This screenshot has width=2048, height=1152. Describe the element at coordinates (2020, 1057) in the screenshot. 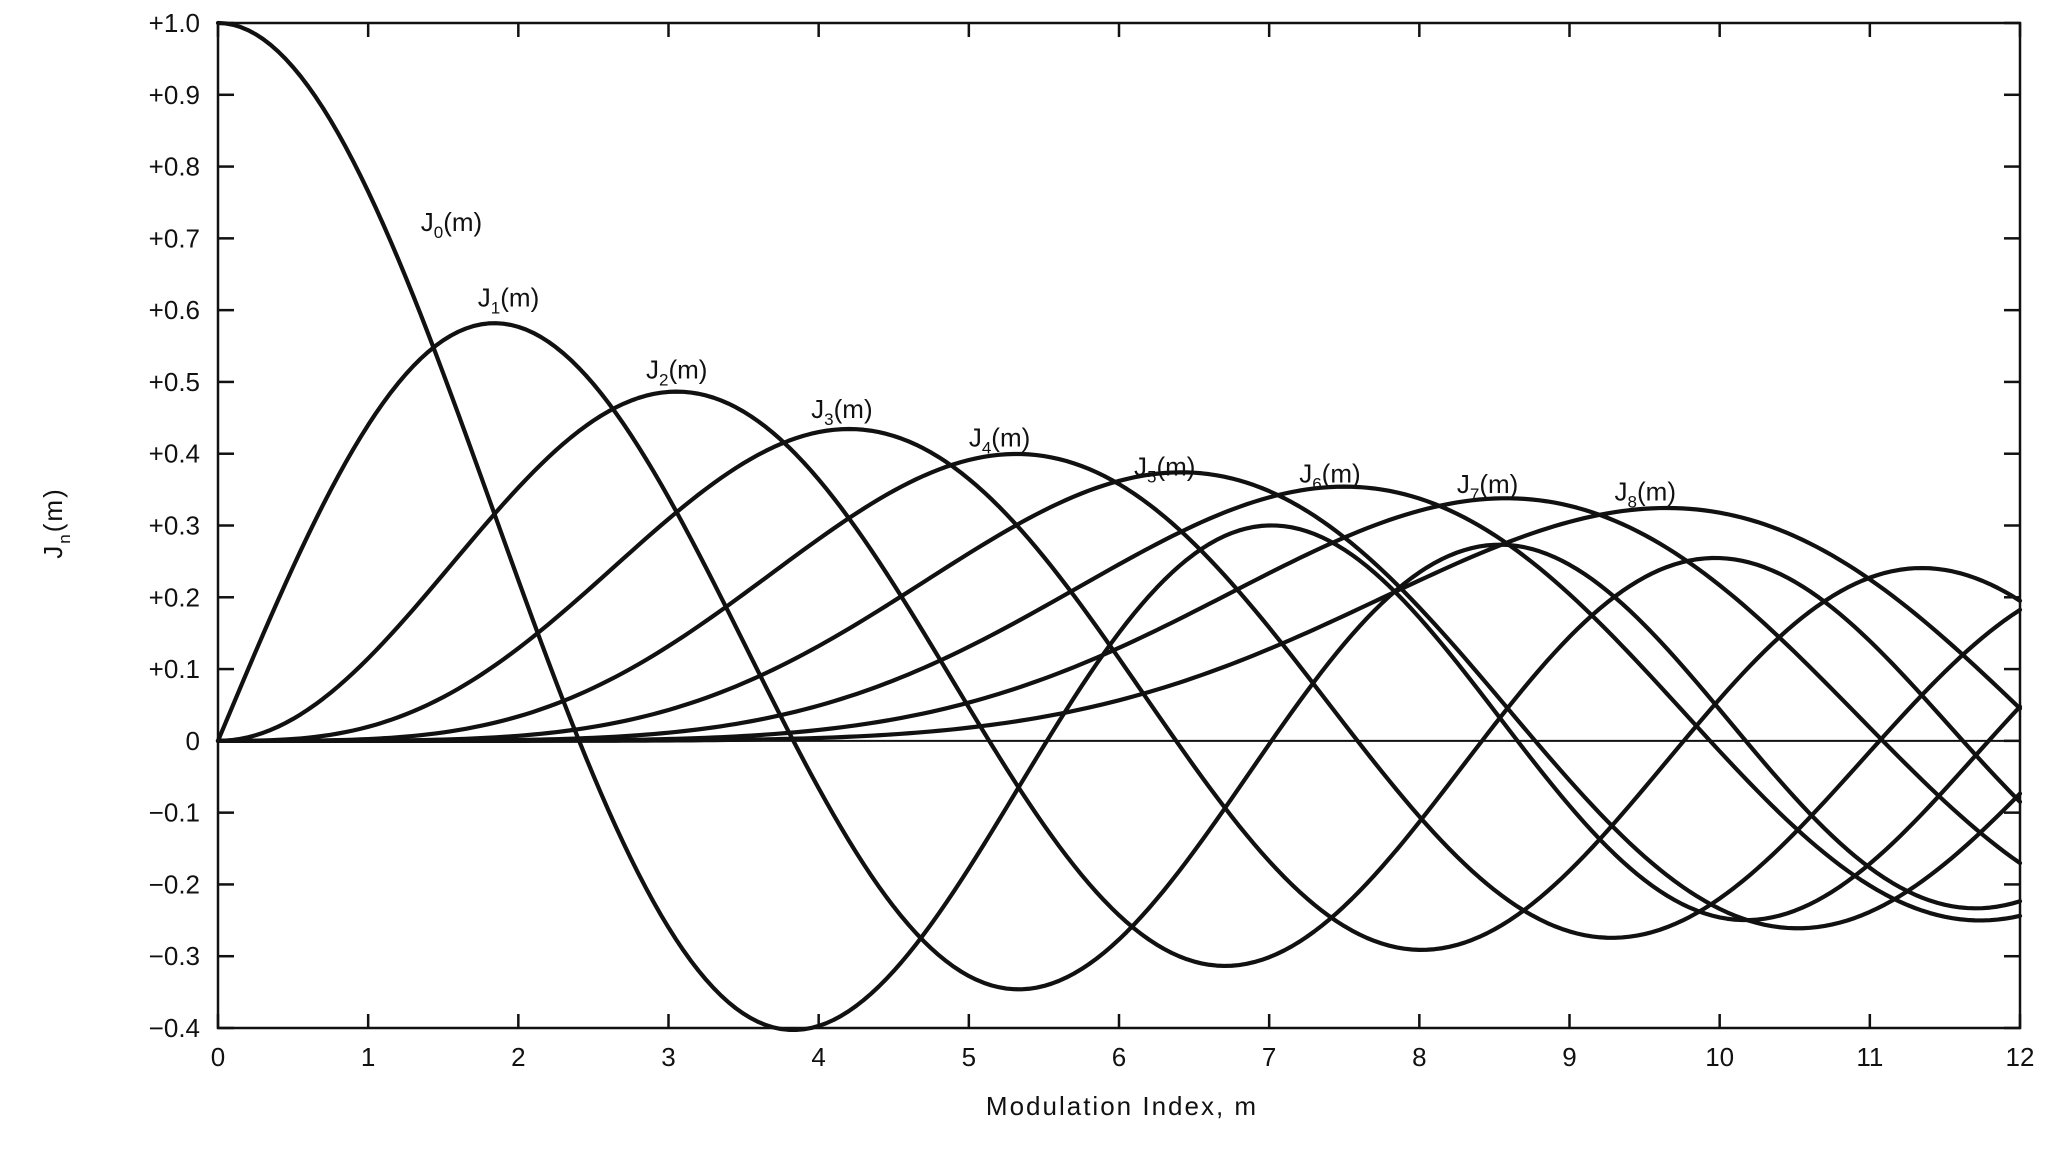

I see `x-tick-label: 12` at that location.